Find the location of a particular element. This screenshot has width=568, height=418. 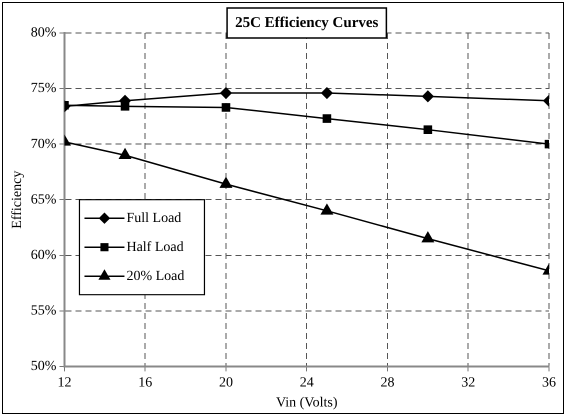

legend-label: 20% Load is located at coordinates (155, 276).